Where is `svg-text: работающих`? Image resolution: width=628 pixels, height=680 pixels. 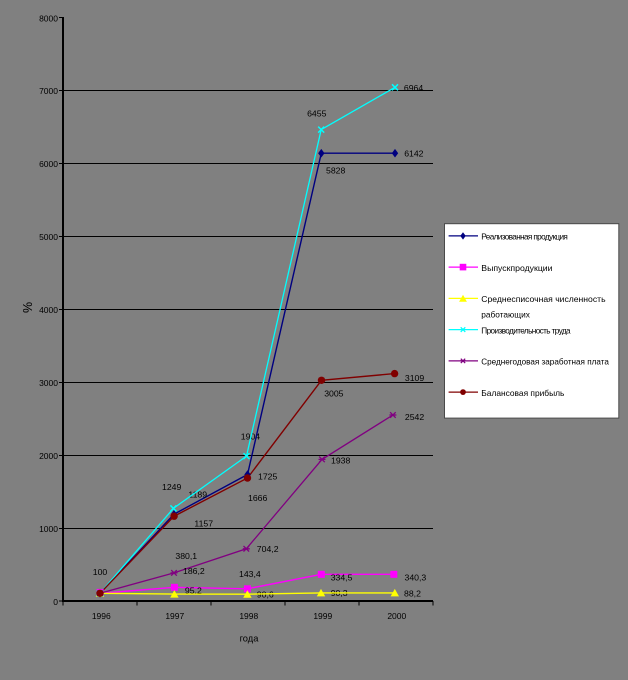
svg-text: работающих is located at coordinates (505, 315).